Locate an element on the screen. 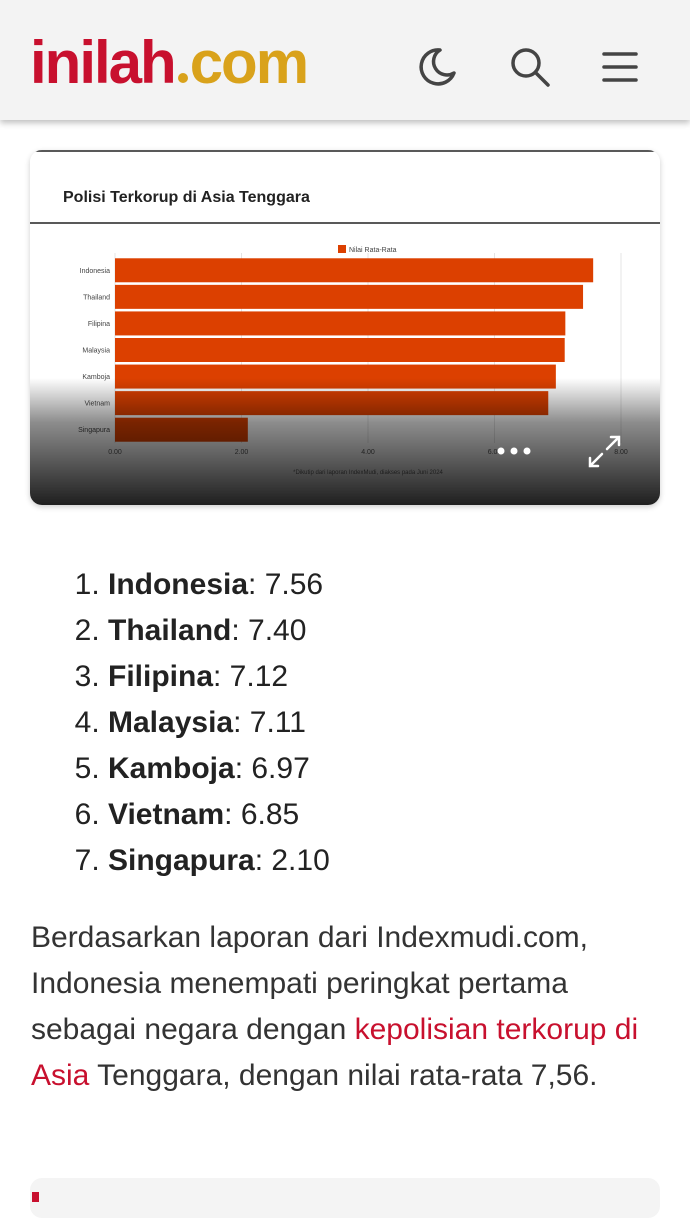 This screenshot has height=1218, width=690. accent-mark is located at coordinates (35, 1197).